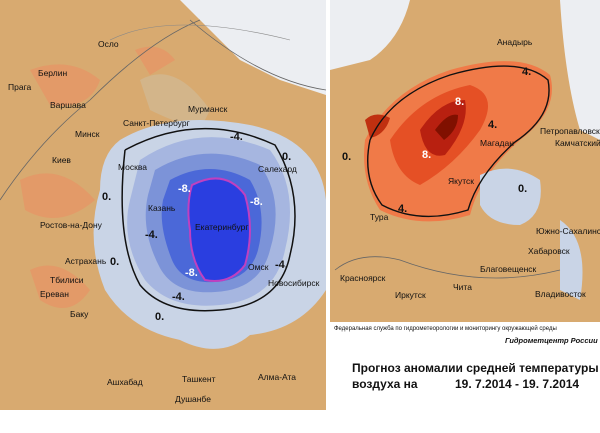 The image size is (600, 433). Describe the element at coordinates (580, 70) in the screenshot. I see `pacific` at that location.